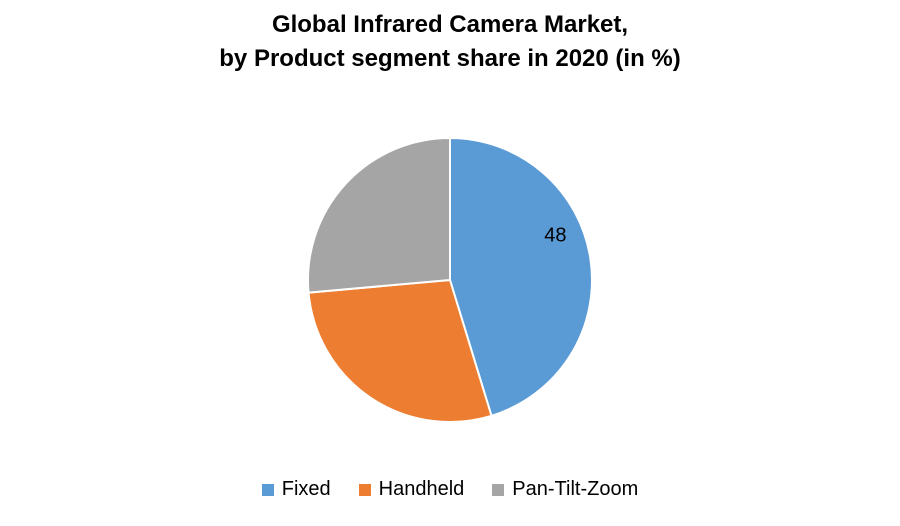 The image size is (900, 526). I want to click on legend-label-pan-tilt-zoom: Pan-Tilt-Zoom, so click(575, 489).